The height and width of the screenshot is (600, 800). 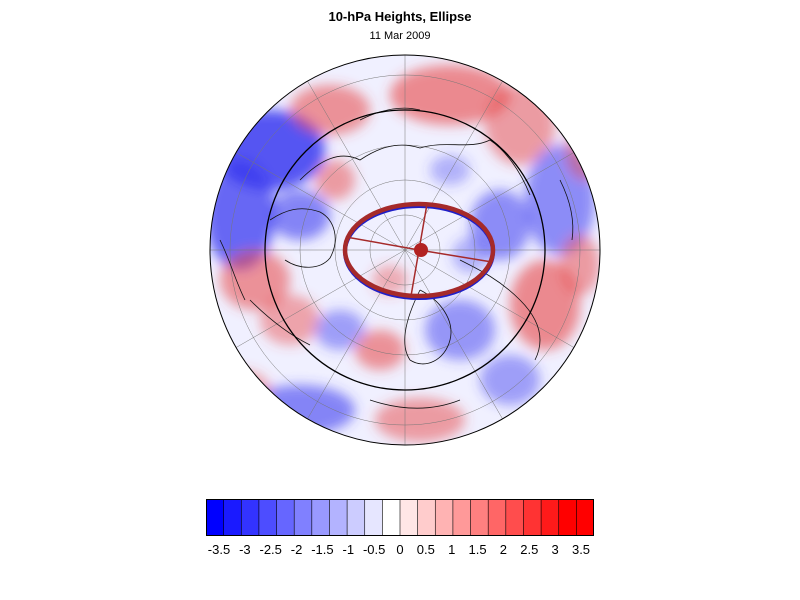 What do you see at coordinates (219, 549) in the screenshot?
I see `colorbar-tick-label: -3.5` at bounding box center [219, 549].